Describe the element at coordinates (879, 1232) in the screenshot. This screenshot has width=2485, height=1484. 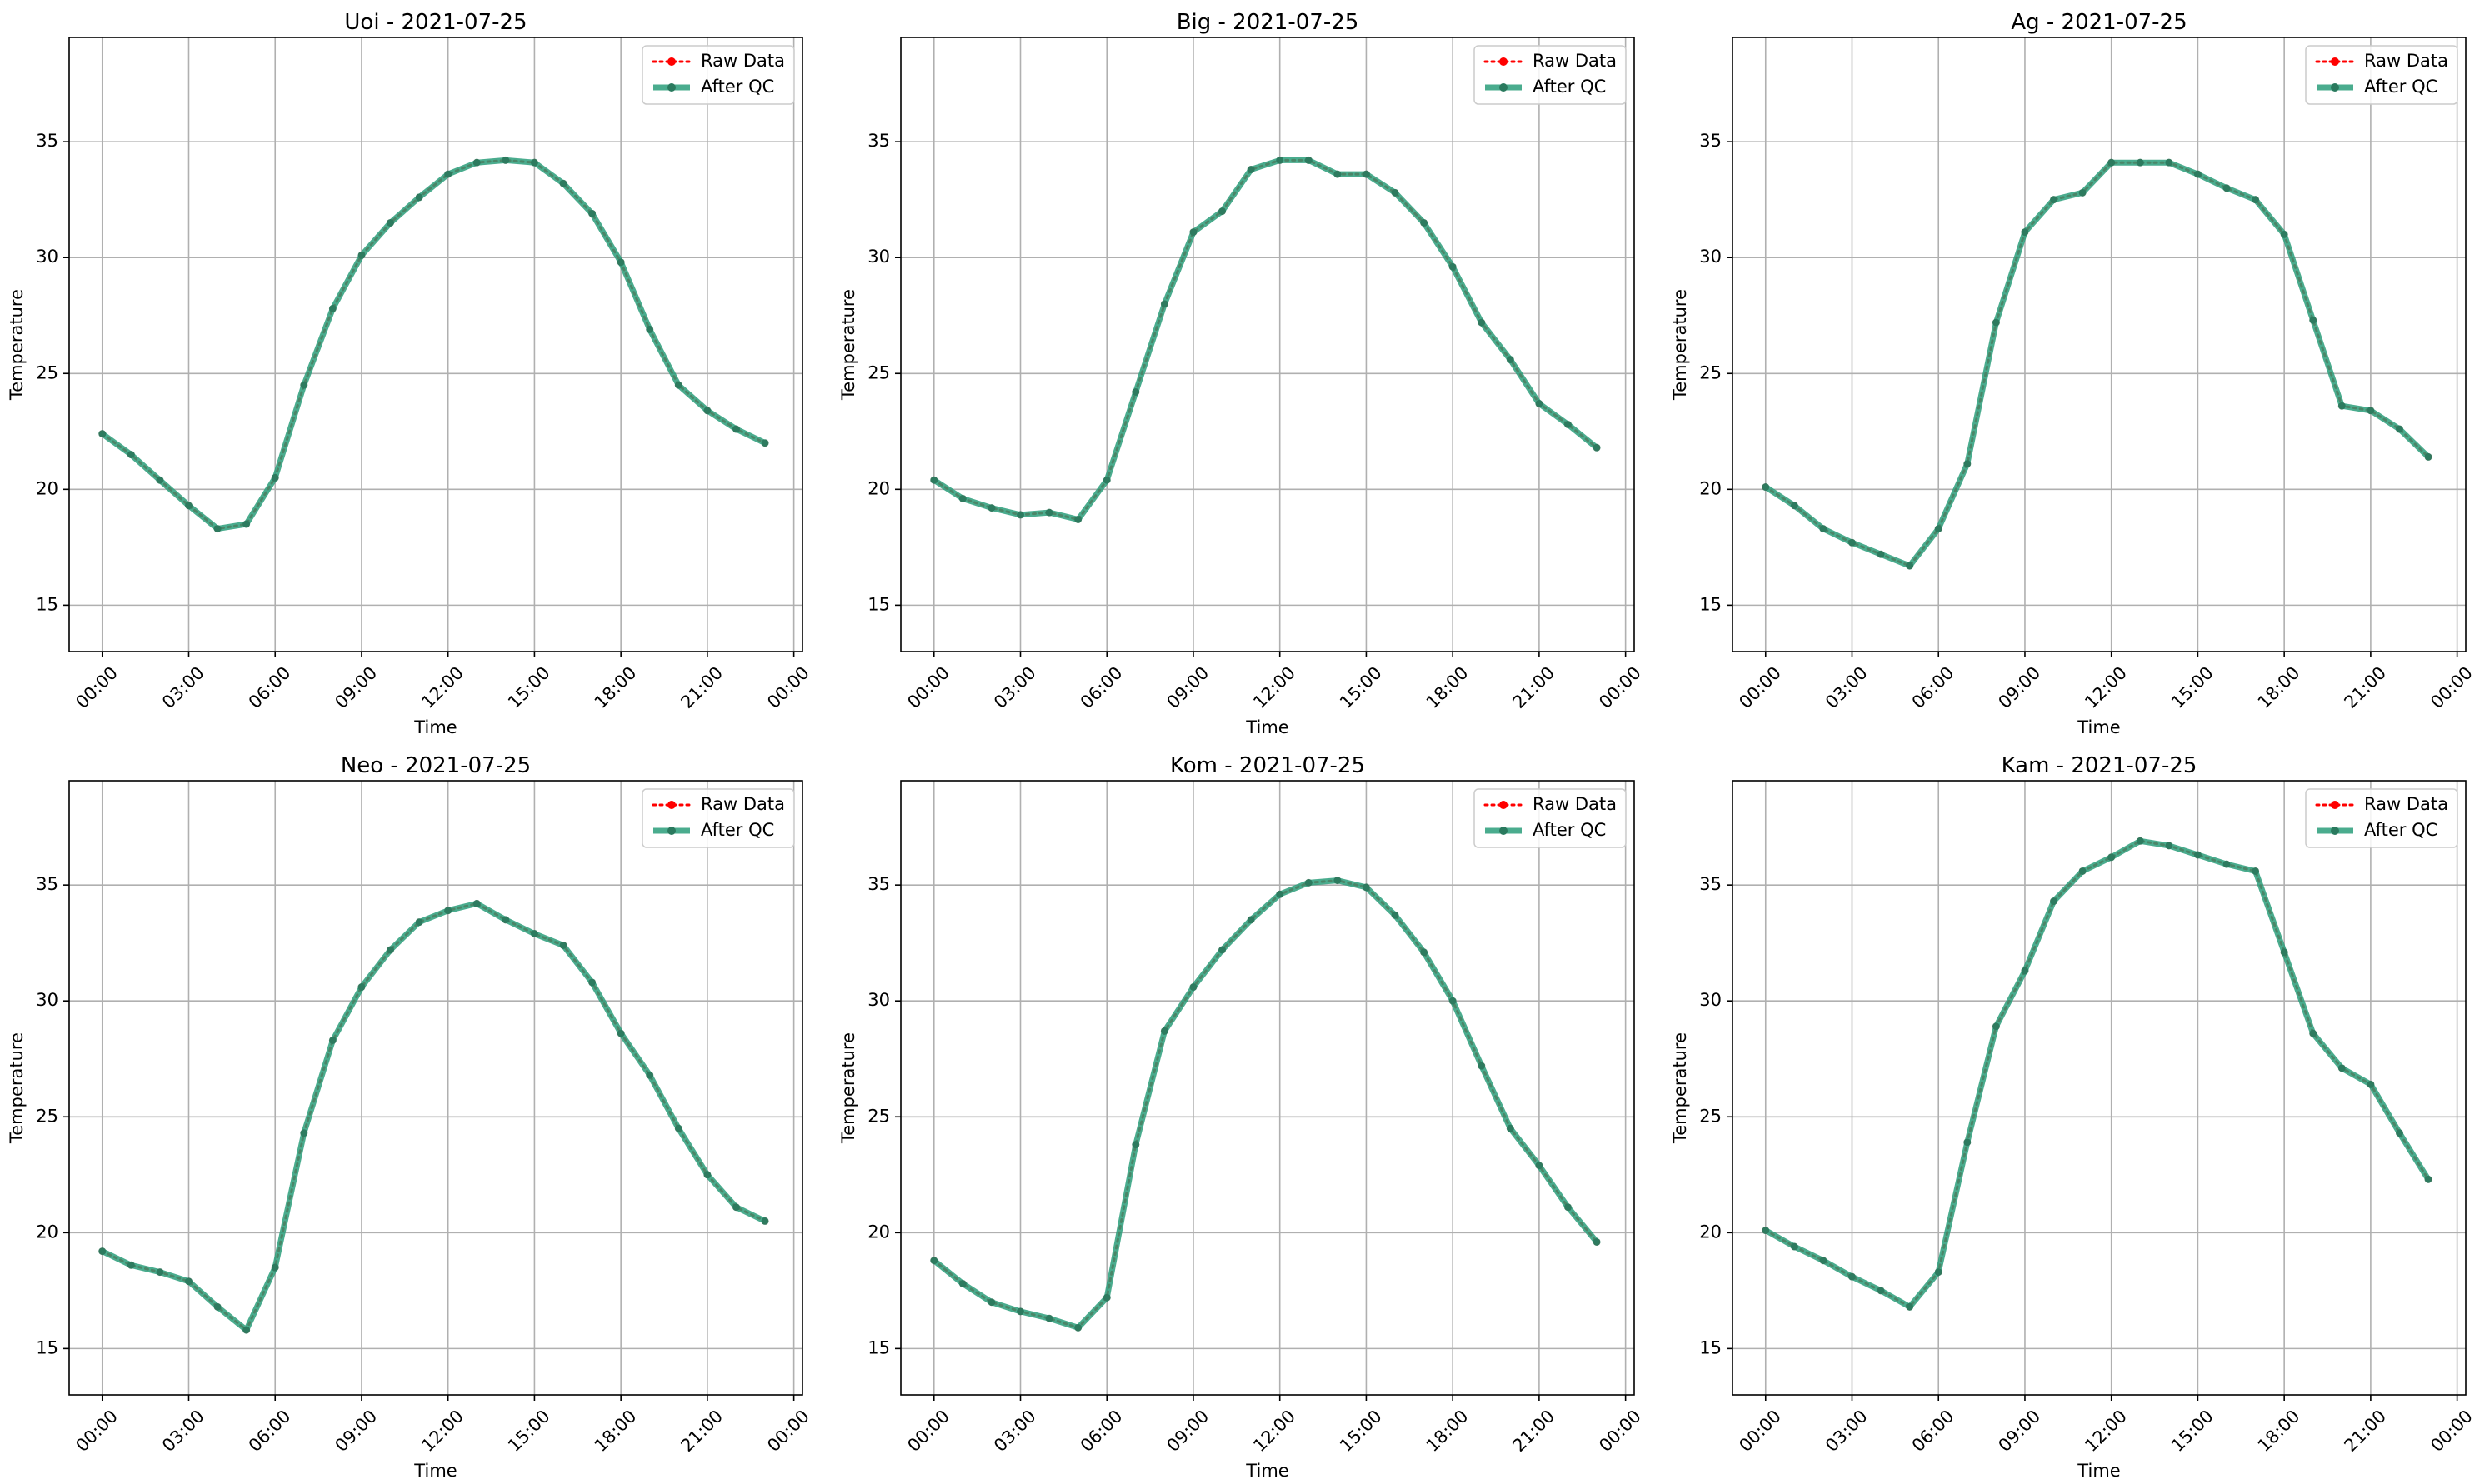
I see `y-tick-label: 20` at that location.